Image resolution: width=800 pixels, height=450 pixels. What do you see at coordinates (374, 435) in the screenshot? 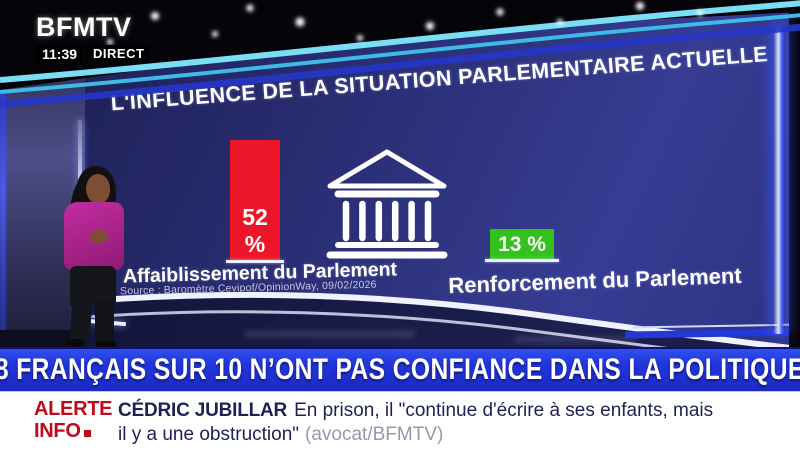
I see `ticker-attribution: (avocat/BFMTV)` at bounding box center [374, 435].